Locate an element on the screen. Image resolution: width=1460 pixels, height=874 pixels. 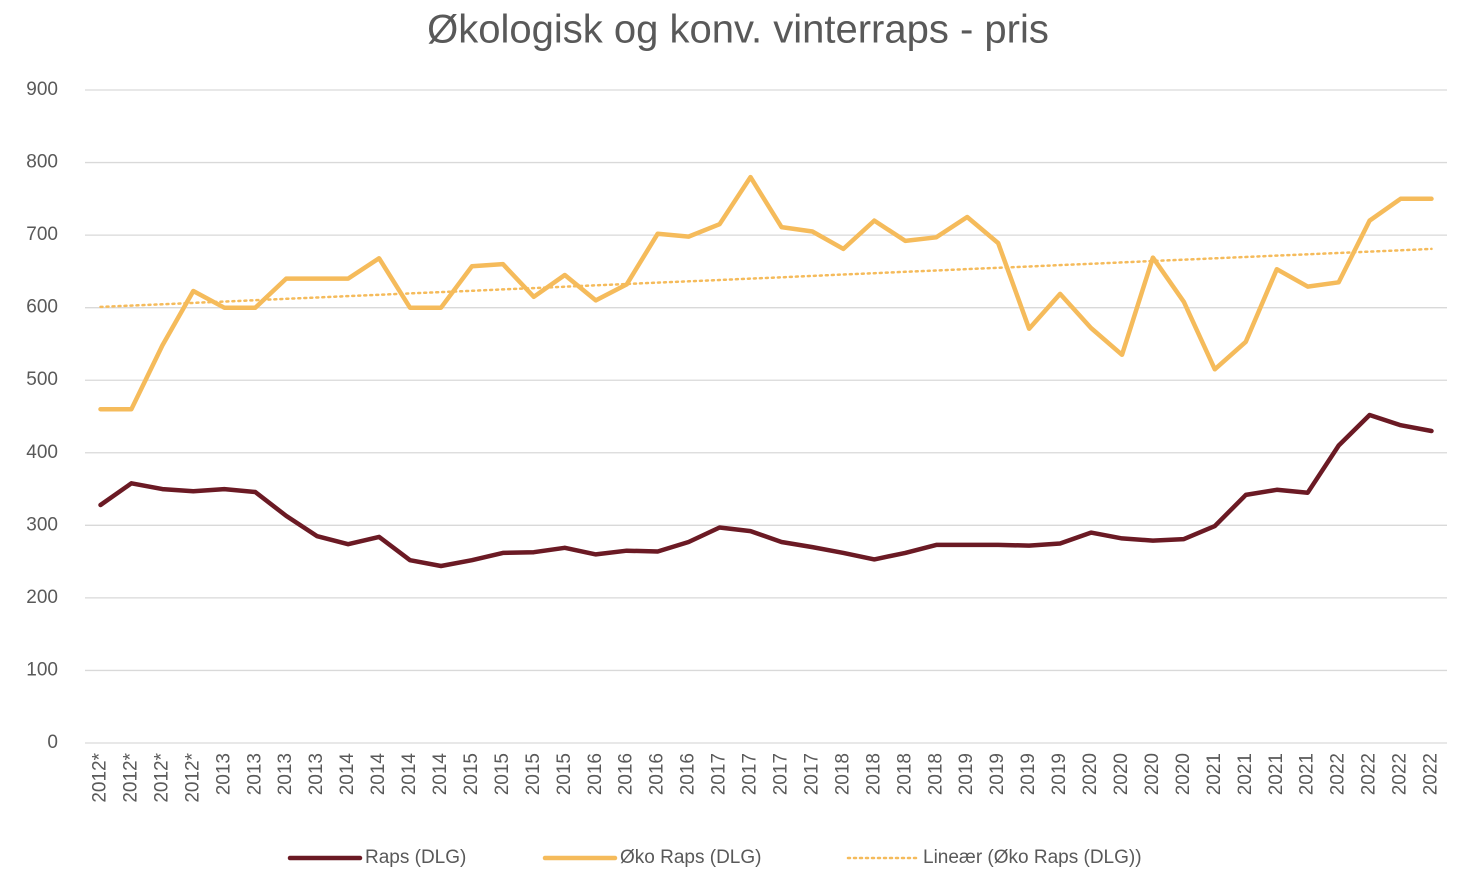
y-tick-label: 200 is located at coordinates (42, 597).